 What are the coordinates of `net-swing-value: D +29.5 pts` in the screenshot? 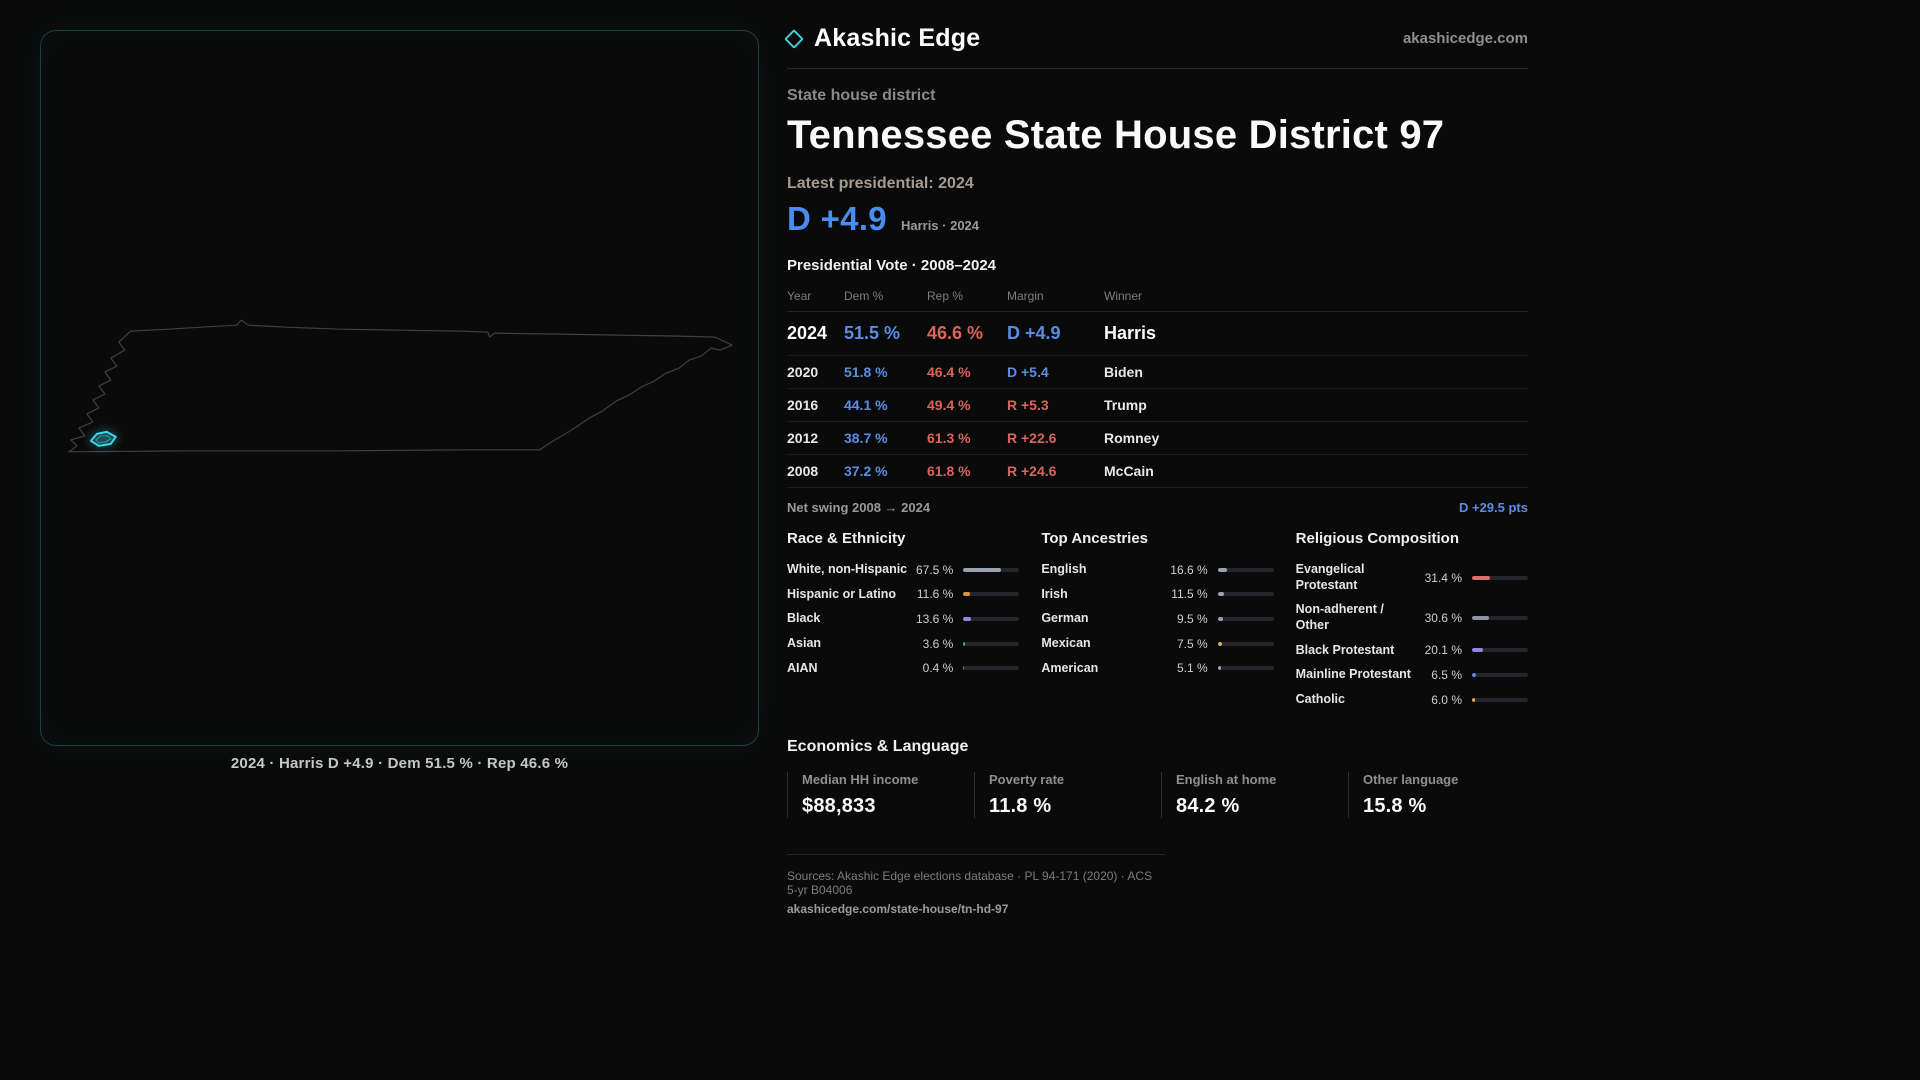 It's located at (1493, 507).